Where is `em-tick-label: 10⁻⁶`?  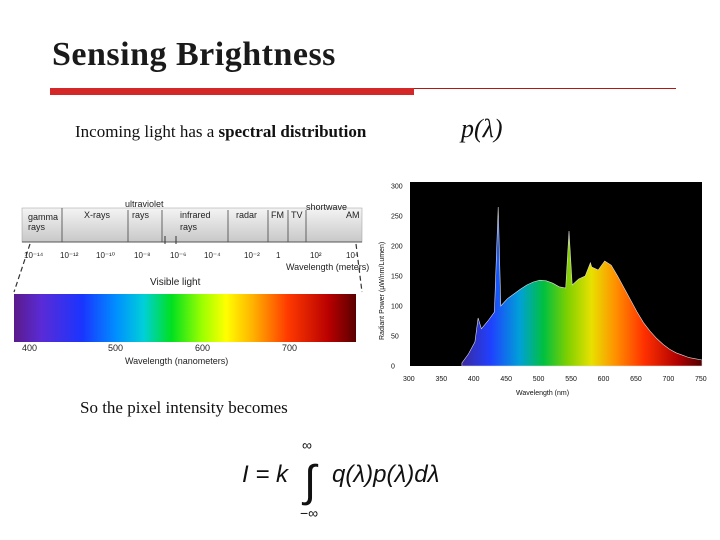 em-tick-label: 10⁻⁶ is located at coordinates (178, 255).